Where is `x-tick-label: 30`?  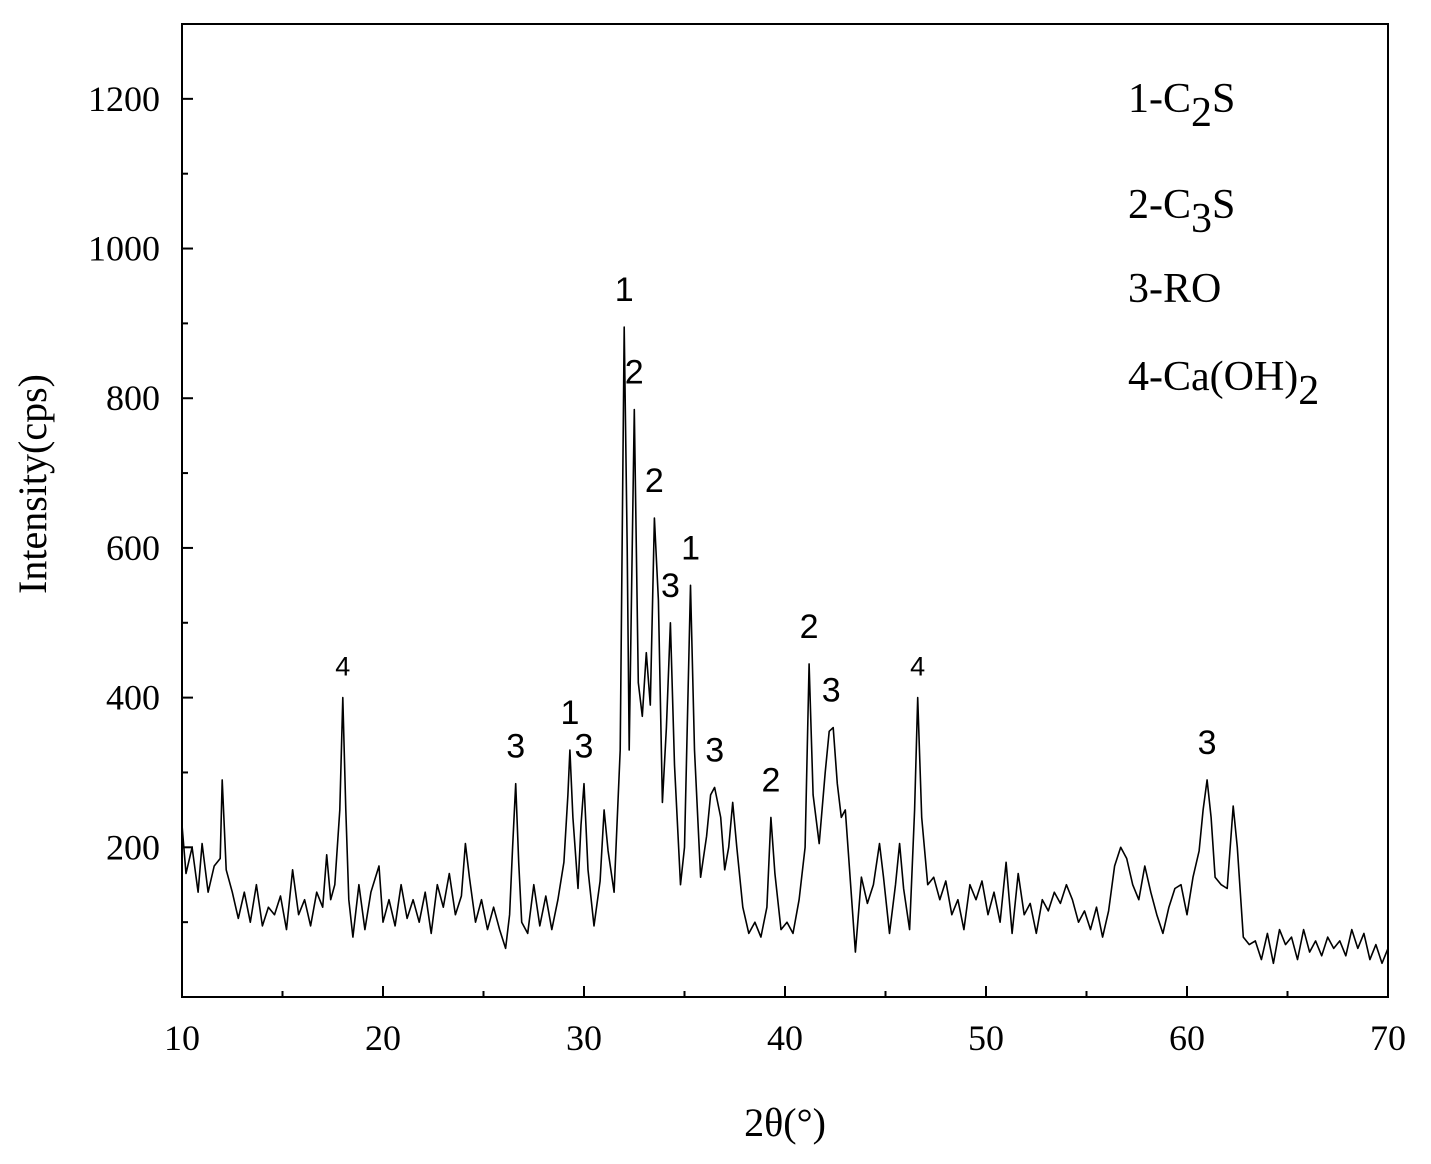 x-tick-label: 30 is located at coordinates (584, 1038).